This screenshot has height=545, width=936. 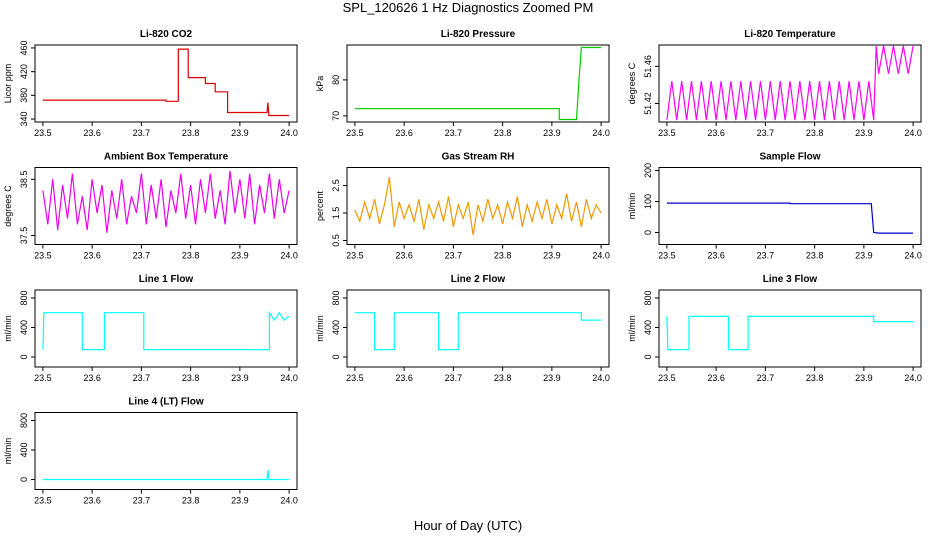 What do you see at coordinates (320, 205) in the screenshot?
I see `y-axis-title: percent` at bounding box center [320, 205].